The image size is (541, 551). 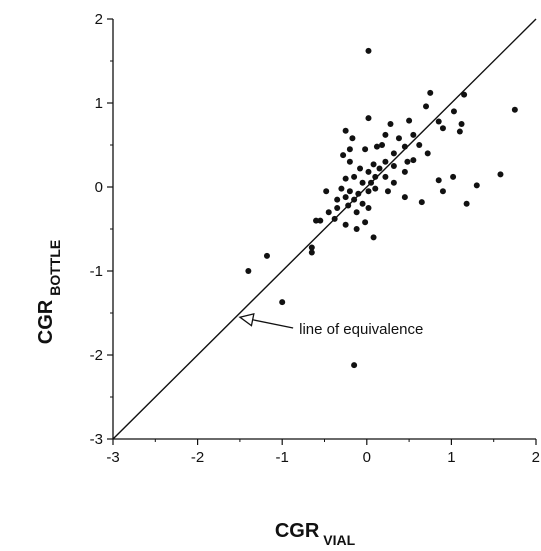 What do you see at coordinates (282, 457) in the screenshot?
I see `x-tick-label: -1` at bounding box center [282, 457].